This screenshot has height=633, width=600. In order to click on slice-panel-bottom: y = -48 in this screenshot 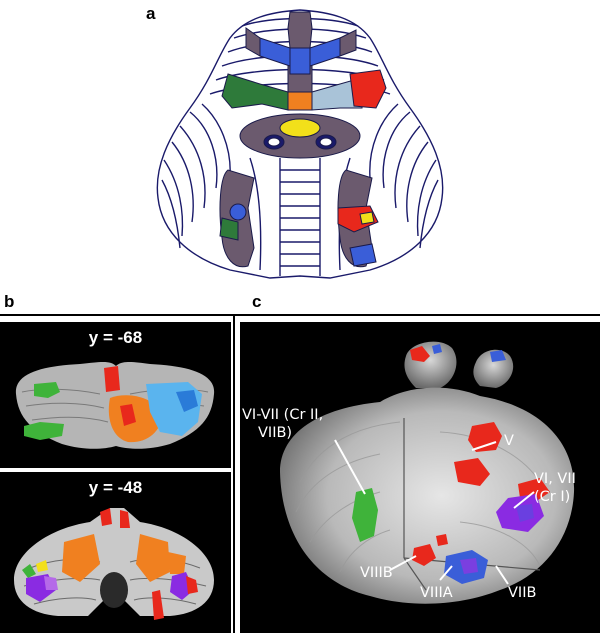, I will do `click(115, 552)`.